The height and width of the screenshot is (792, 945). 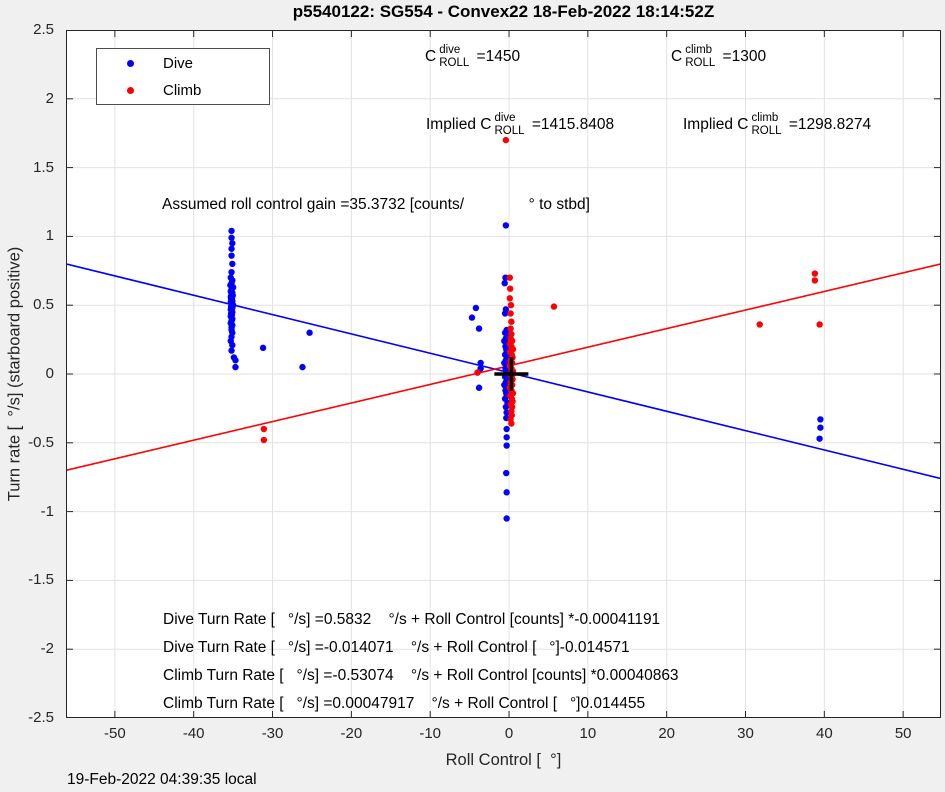 I want to click on x-tick-label: 30, so click(x=745, y=733).